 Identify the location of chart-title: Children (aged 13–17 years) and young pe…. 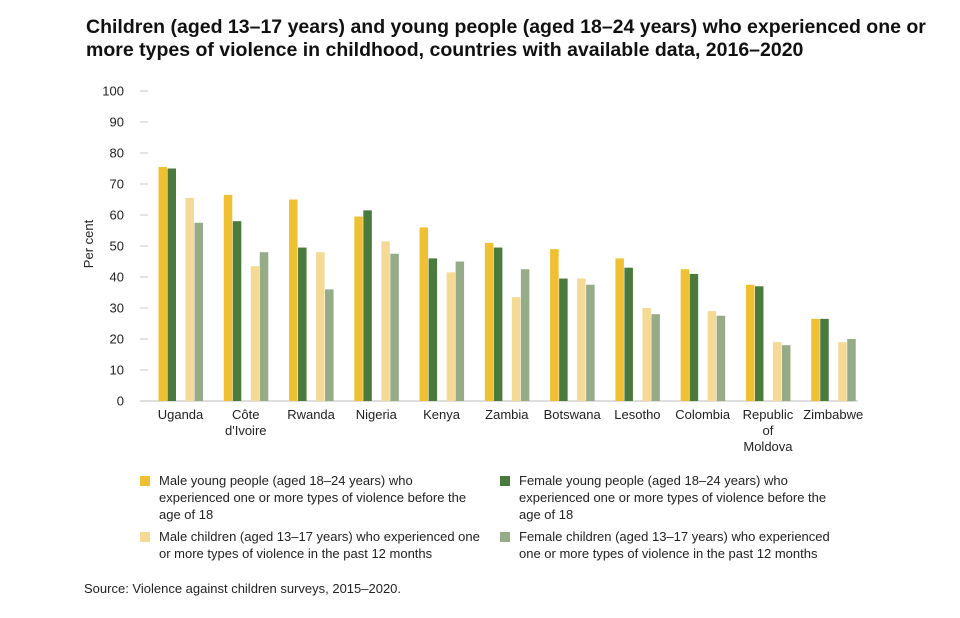
(506, 38).